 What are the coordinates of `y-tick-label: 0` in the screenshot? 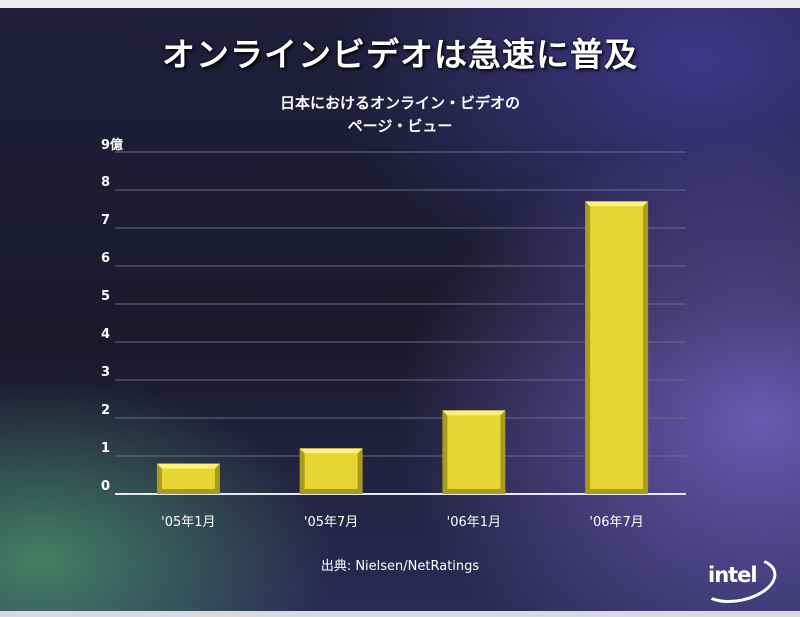 It's located at (105, 486).